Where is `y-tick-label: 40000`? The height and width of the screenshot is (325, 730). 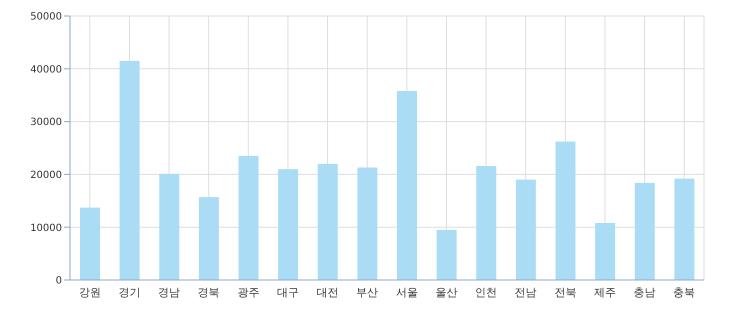
y-tick-label: 40000 is located at coordinates (46, 70).